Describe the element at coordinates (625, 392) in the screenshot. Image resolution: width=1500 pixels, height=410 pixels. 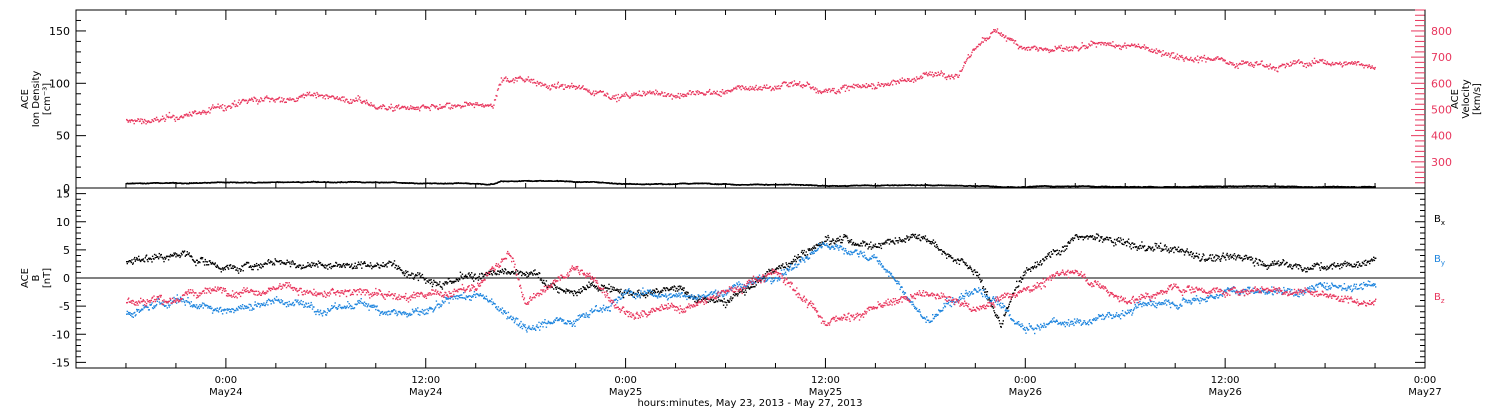
I see `x-tick-date-label: May25` at that location.